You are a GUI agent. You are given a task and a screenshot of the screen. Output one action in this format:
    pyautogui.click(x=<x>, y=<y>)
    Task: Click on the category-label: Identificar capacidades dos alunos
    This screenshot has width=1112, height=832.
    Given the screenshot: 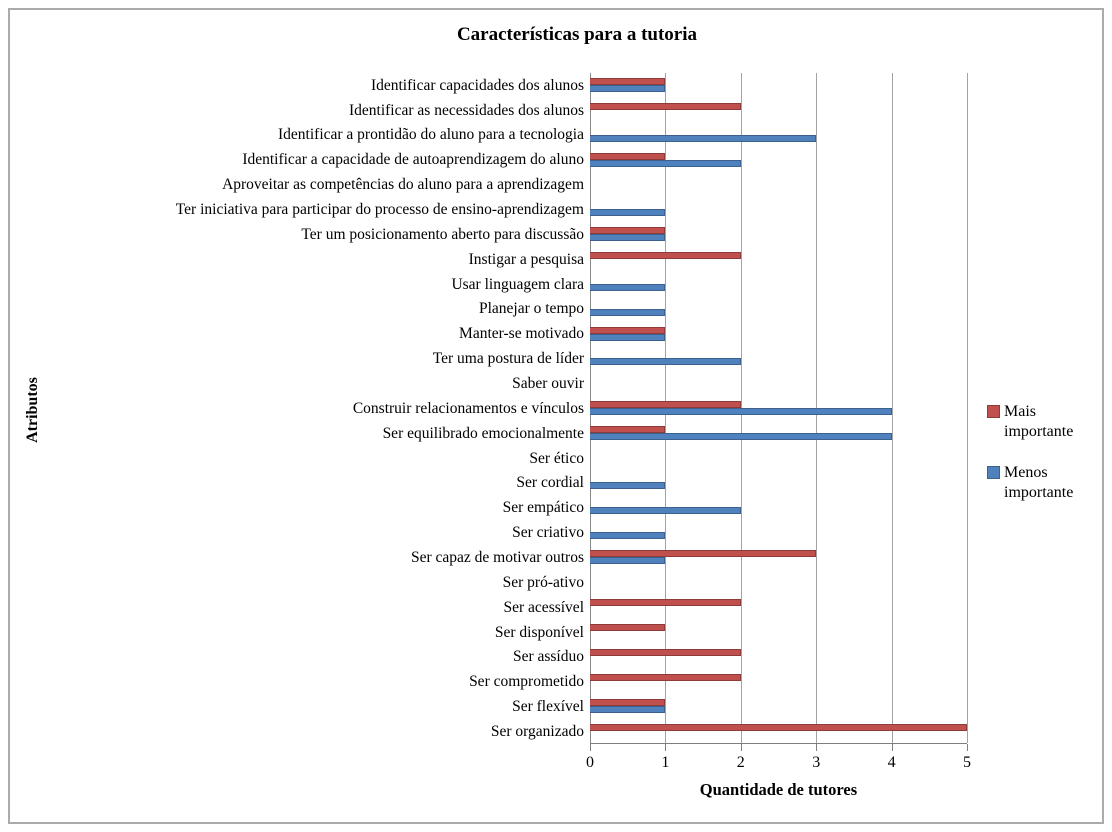 What is the action you would take?
    pyautogui.click(x=477, y=85)
    